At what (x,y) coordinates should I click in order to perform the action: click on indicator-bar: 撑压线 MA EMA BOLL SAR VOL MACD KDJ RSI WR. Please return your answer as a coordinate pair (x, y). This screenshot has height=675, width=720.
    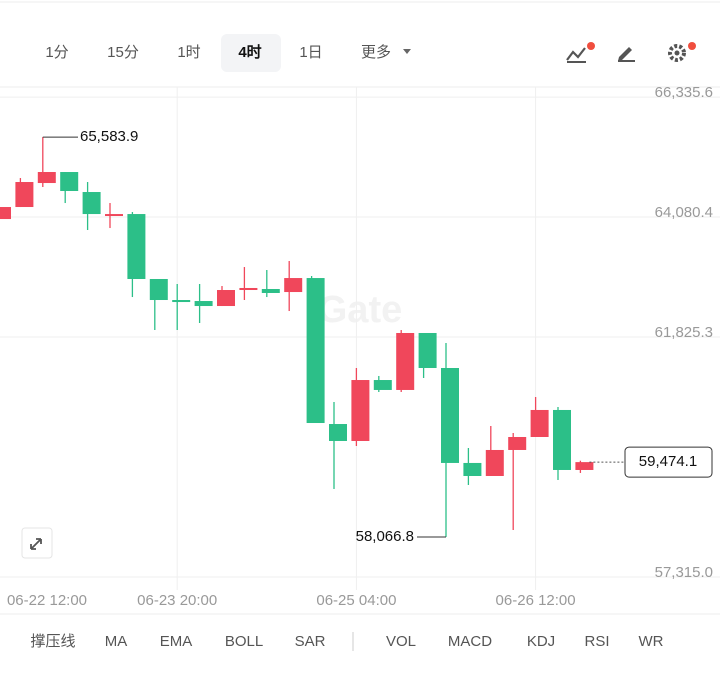
    Looking at the image, I should click on (346, 641).